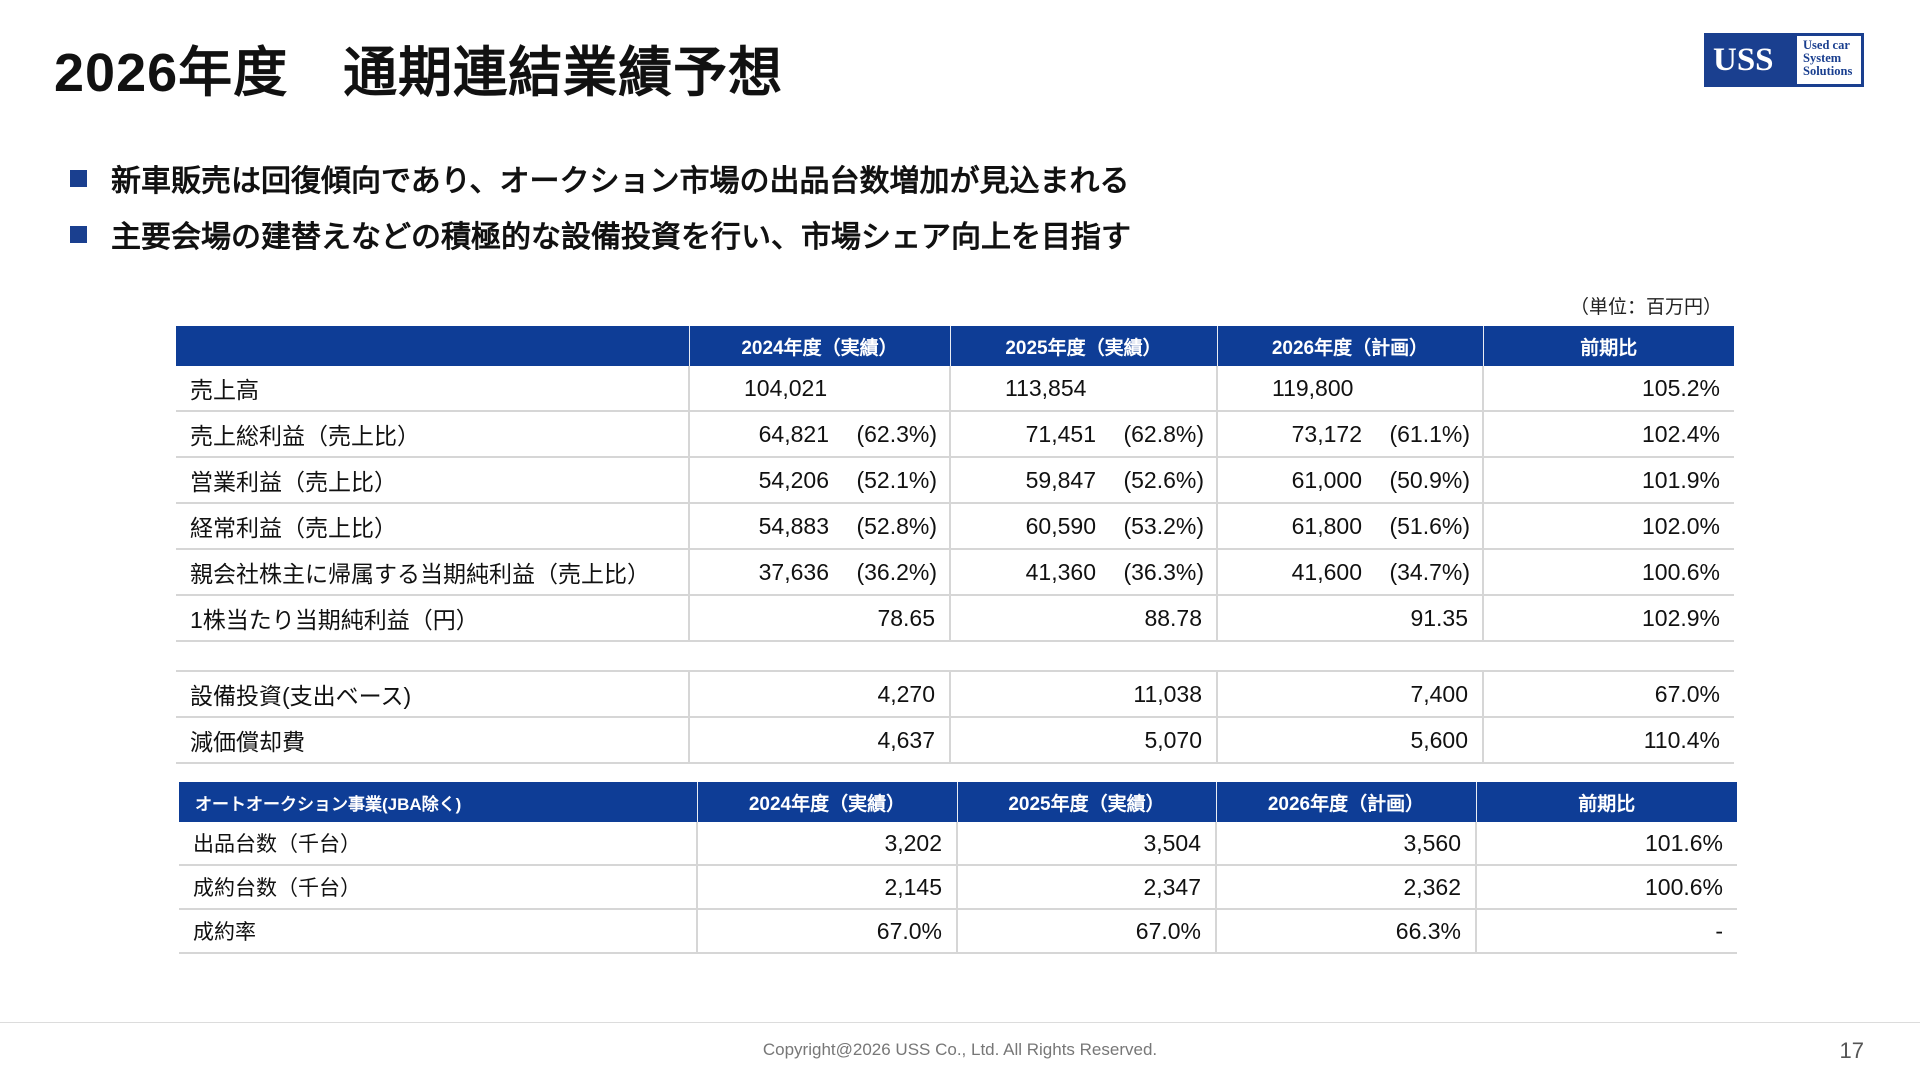 The height and width of the screenshot is (1080, 1920). I want to click on logo-sub-line: System, so click(1822, 58).